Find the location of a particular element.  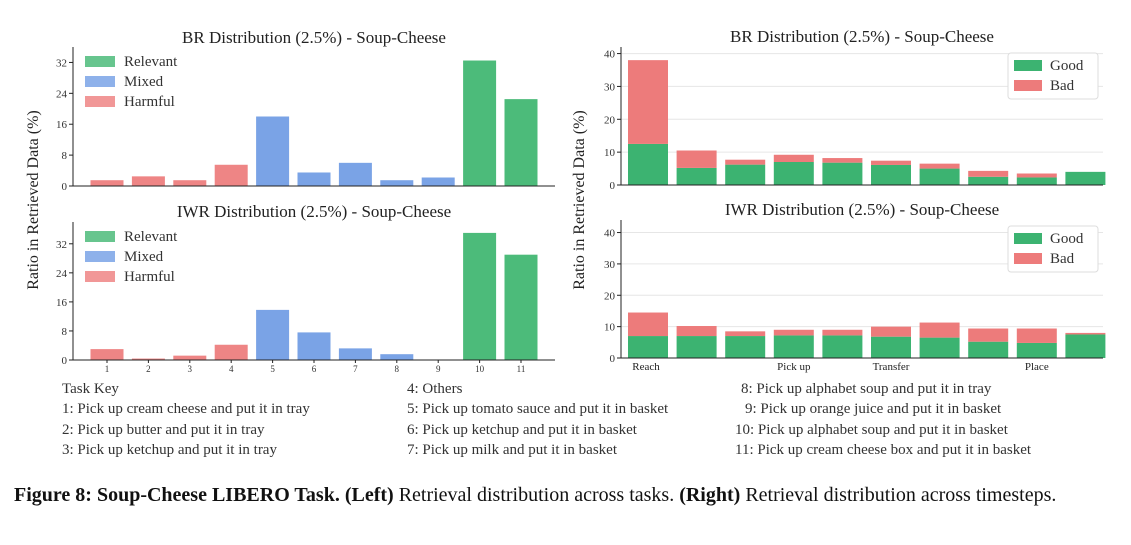

phase-label: Reach is located at coordinates (646, 367).